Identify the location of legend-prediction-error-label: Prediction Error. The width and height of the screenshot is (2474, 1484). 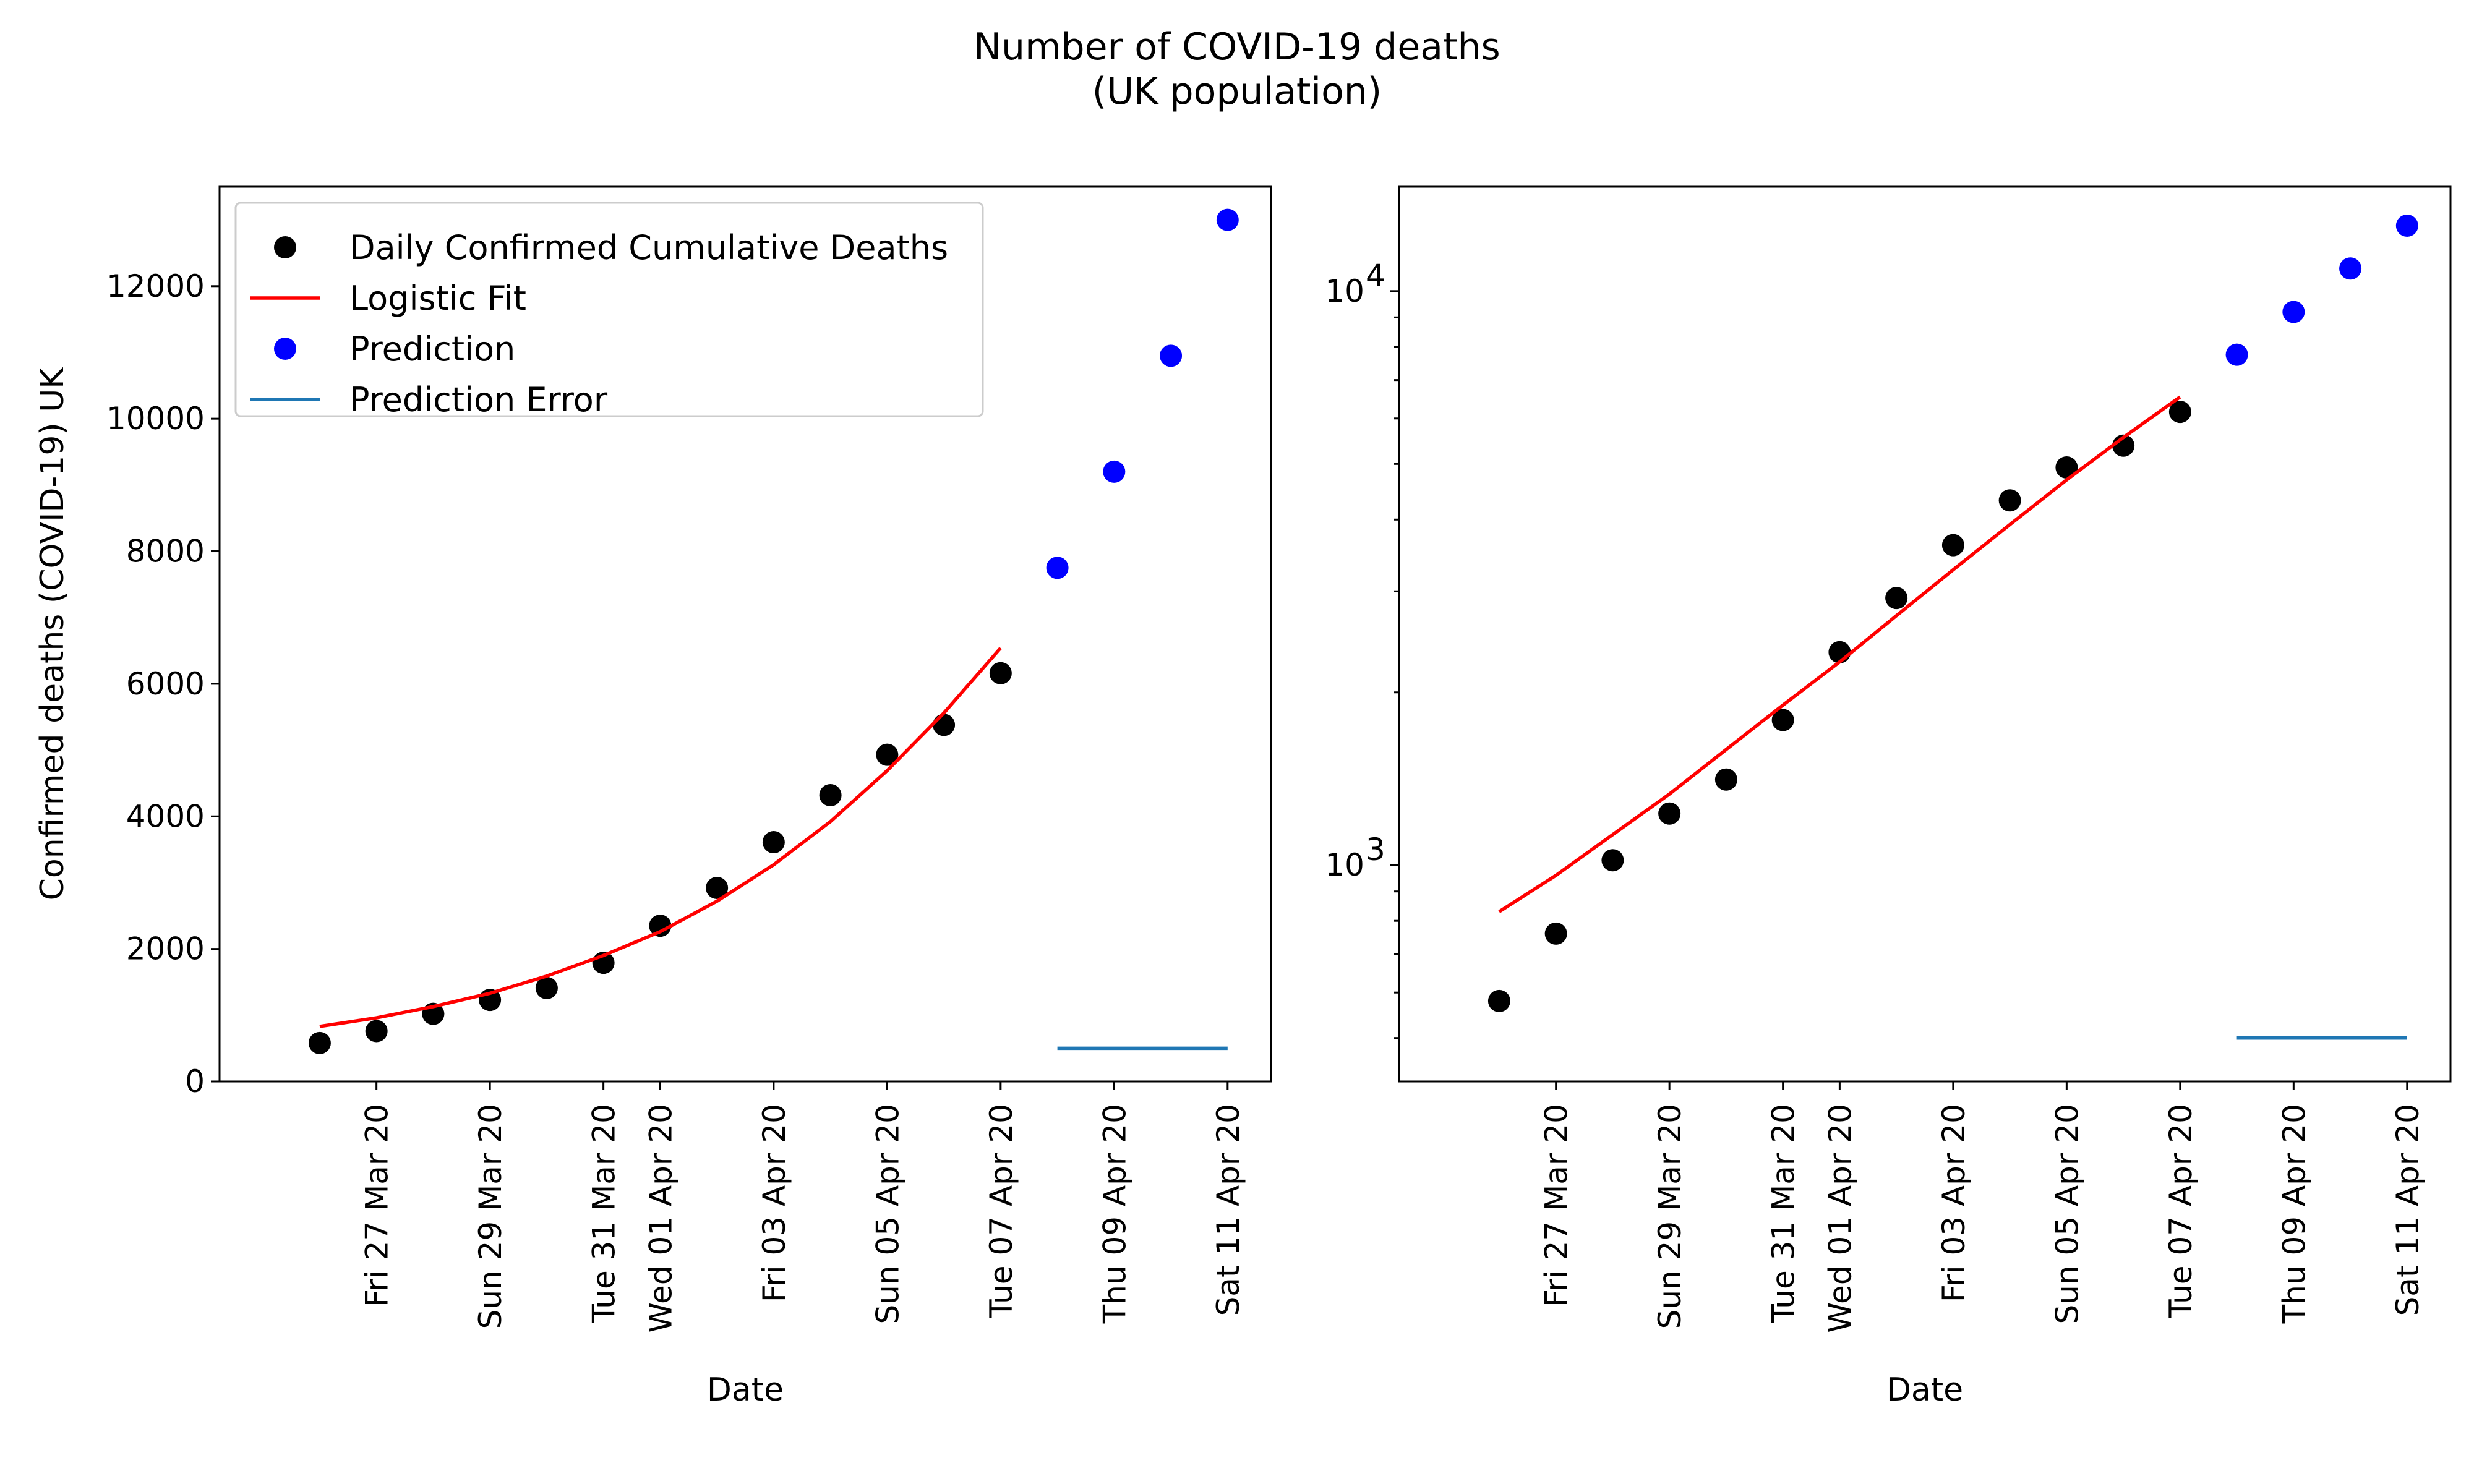
(478, 399).